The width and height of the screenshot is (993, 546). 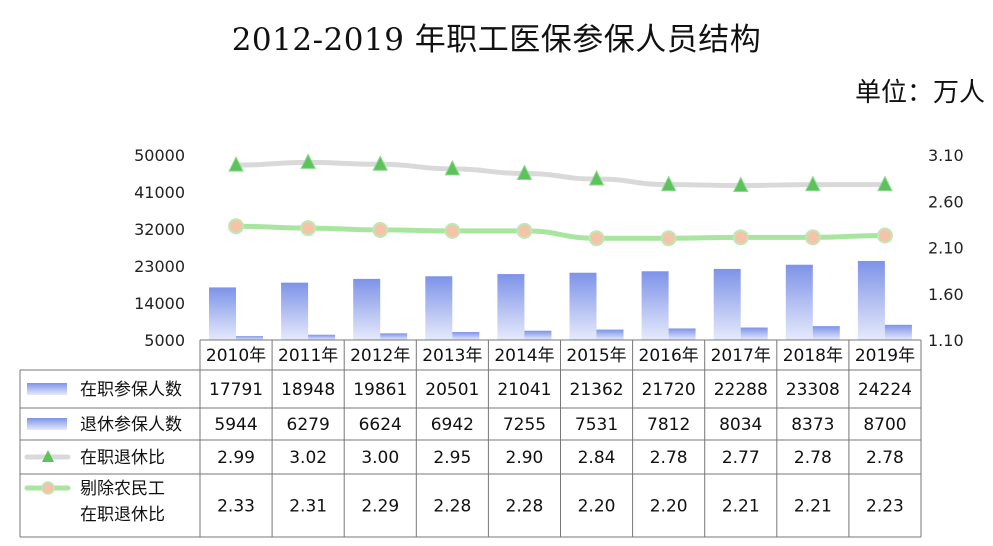 What do you see at coordinates (813, 356) in the screenshot?
I see `category-label: 2018年` at bounding box center [813, 356].